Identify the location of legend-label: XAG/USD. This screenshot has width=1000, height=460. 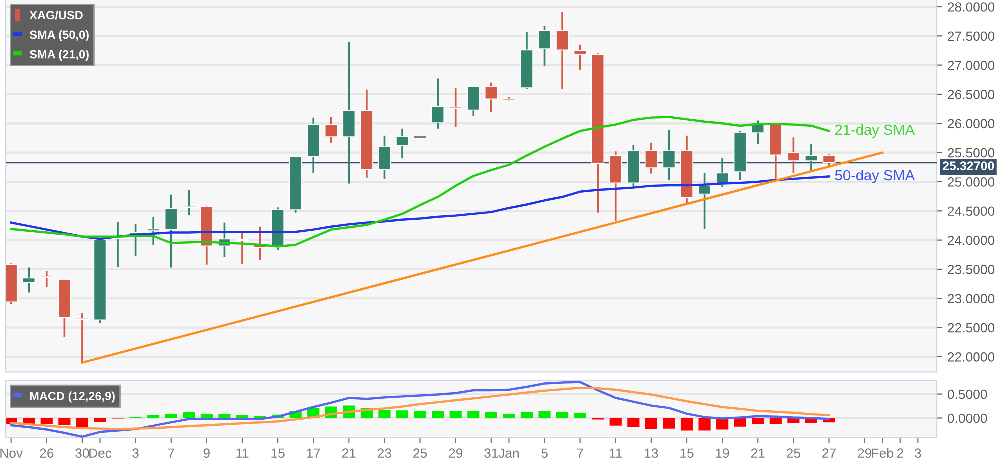
(56, 15).